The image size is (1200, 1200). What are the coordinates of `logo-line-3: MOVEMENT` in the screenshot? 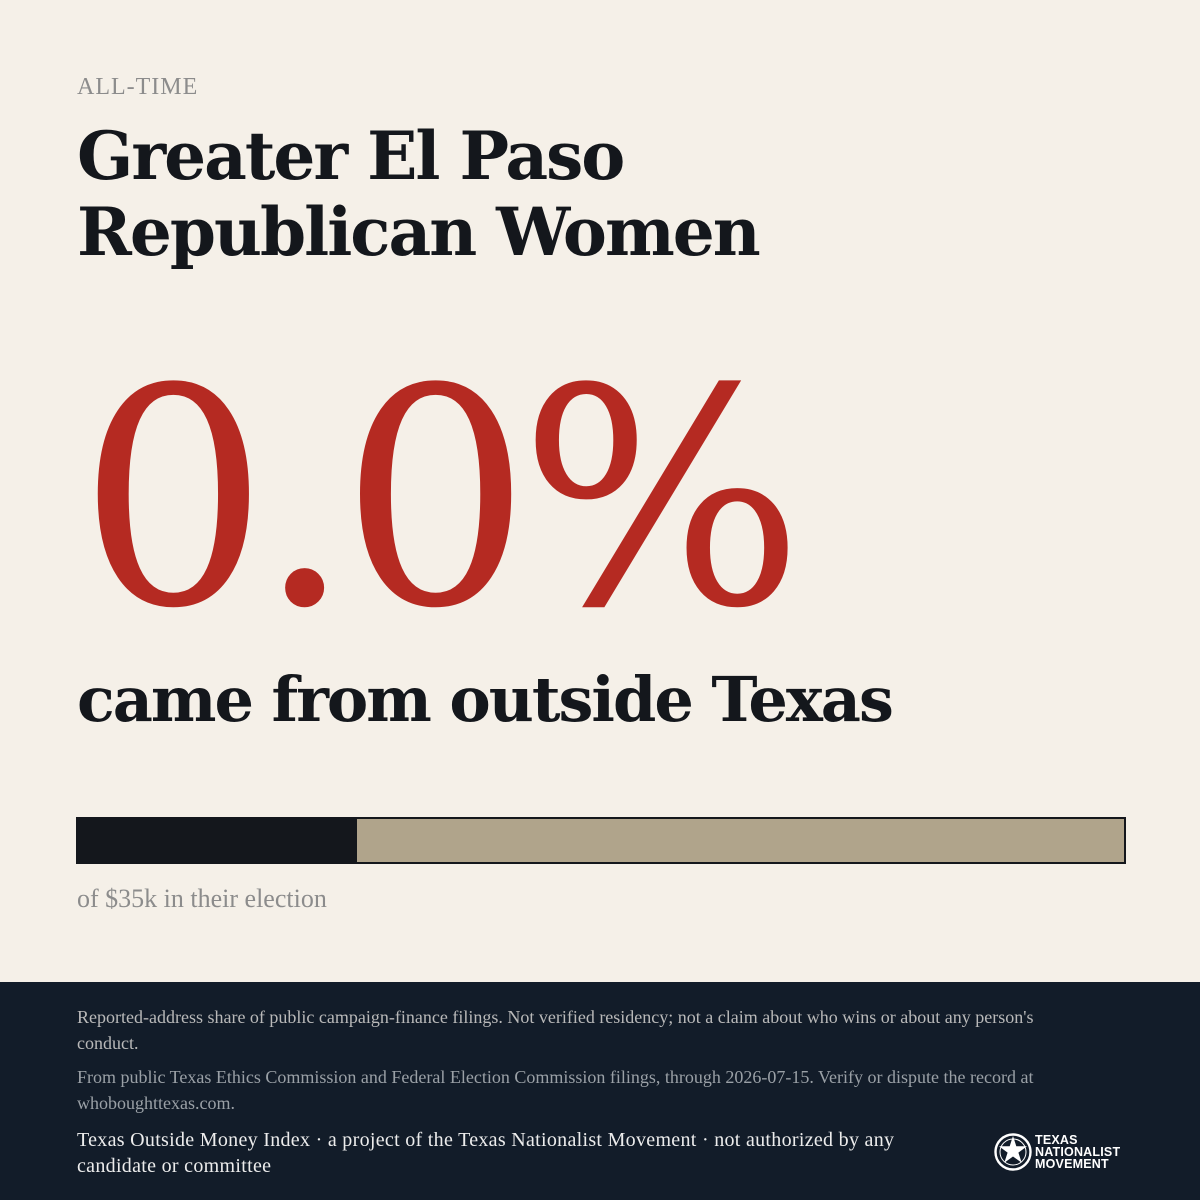 It's located at (1072, 1164).